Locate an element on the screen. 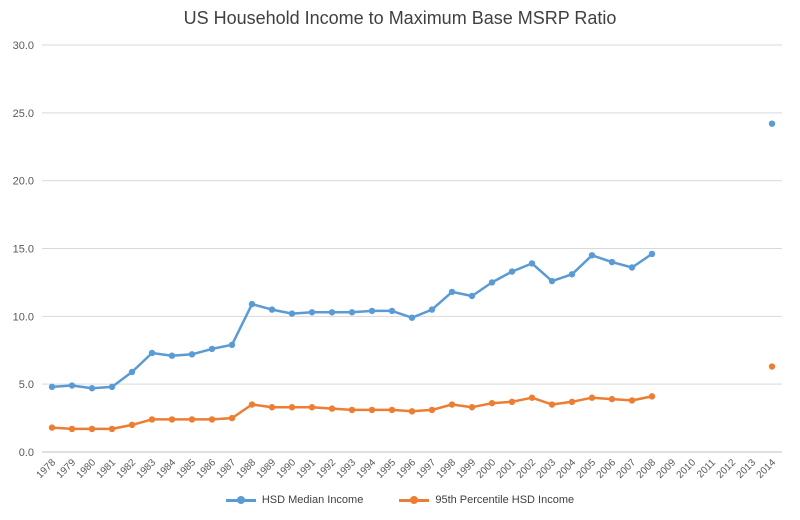 The height and width of the screenshot is (520, 800). x-tick-label: 2013 is located at coordinates (747, 469).